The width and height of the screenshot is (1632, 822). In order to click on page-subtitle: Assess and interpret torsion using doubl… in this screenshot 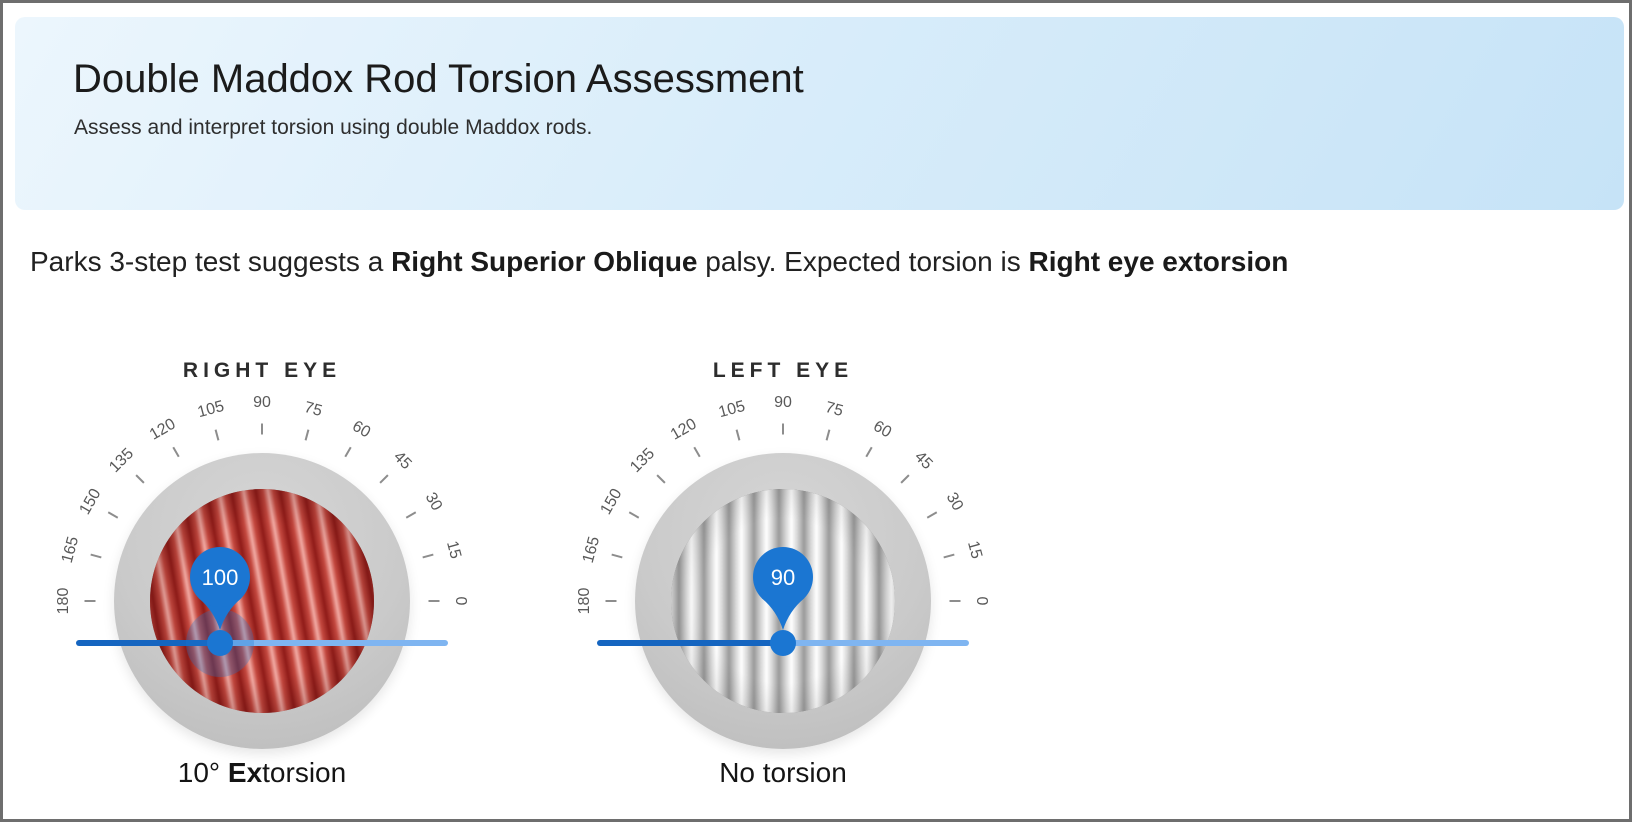, I will do `click(333, 127)`.